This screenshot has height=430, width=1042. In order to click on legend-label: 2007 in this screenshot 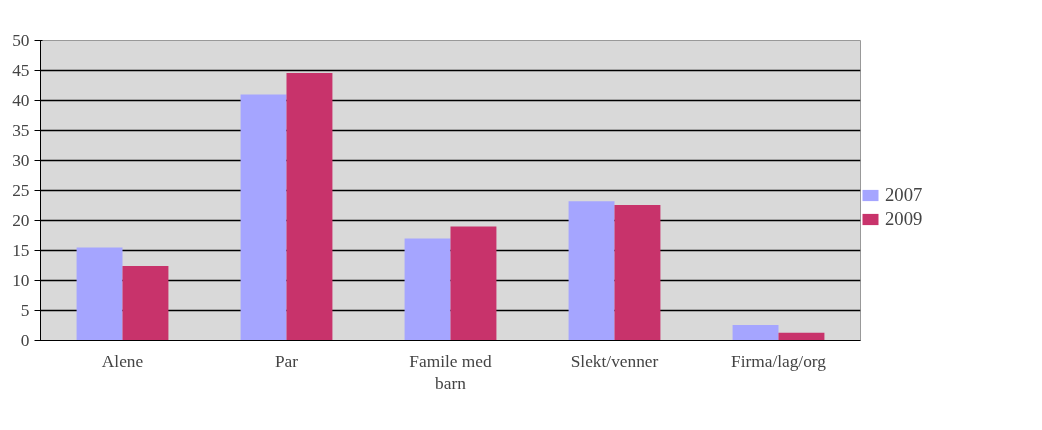, I will do `click(904, 195)`.